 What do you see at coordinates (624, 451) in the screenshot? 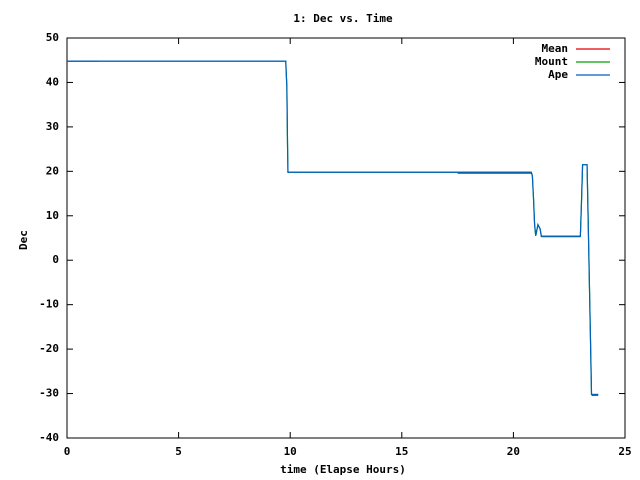
I see `x-tick-label: 25` at bounding box center [624, 451].